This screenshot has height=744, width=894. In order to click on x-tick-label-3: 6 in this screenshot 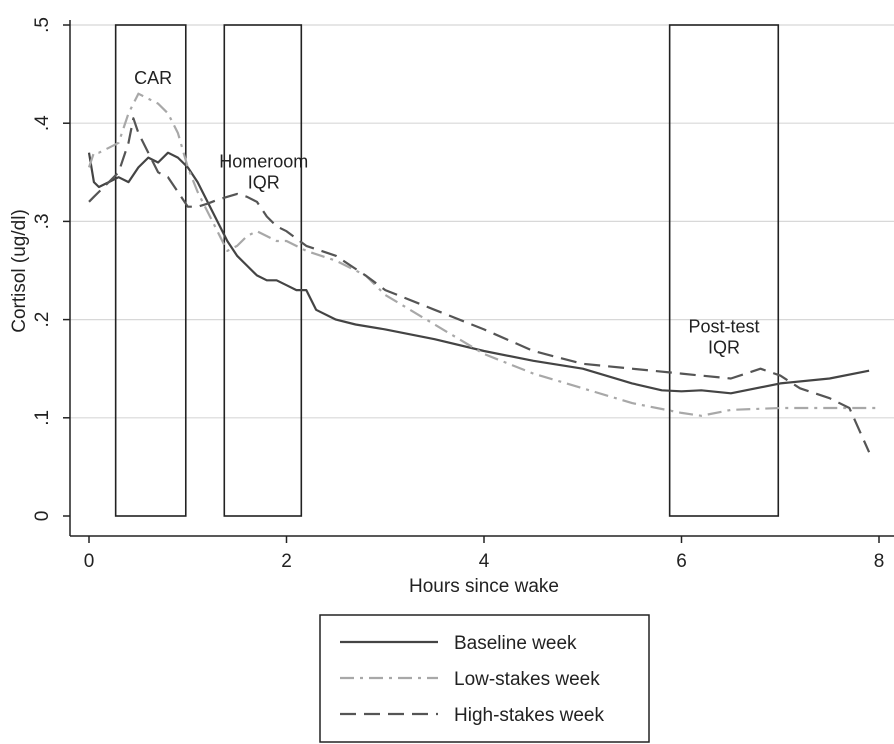, I will do `click(681, 561)`.